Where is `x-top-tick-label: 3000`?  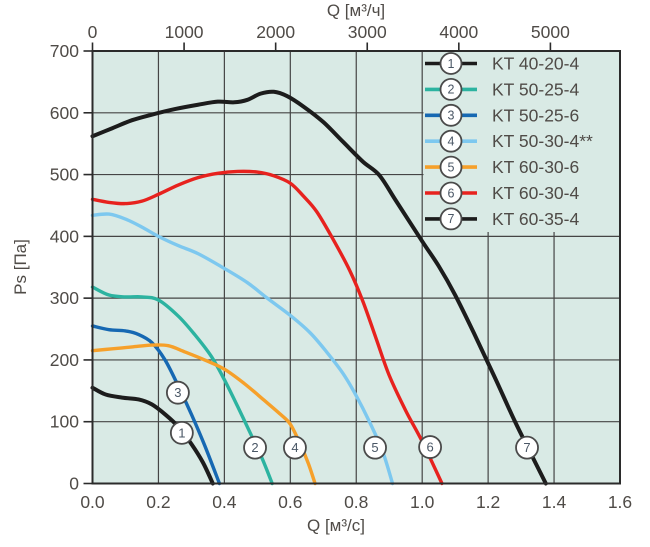
x-top-tick-label: 3000 is located at coordinates (367, 32).